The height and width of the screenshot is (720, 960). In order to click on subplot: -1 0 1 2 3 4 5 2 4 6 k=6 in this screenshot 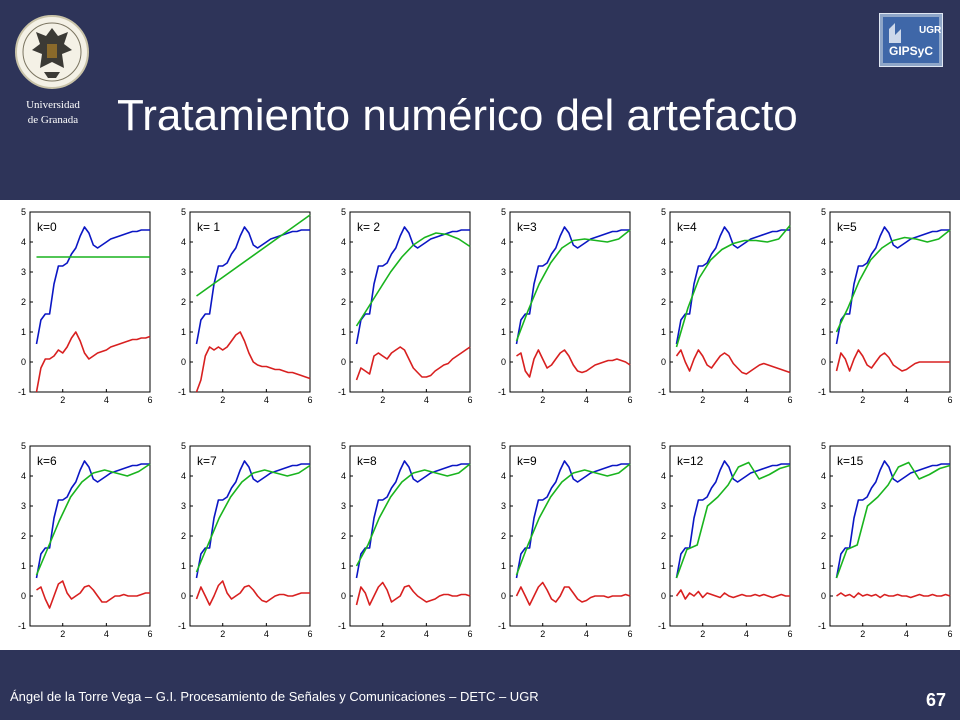, I will do `click(85, 540)`.